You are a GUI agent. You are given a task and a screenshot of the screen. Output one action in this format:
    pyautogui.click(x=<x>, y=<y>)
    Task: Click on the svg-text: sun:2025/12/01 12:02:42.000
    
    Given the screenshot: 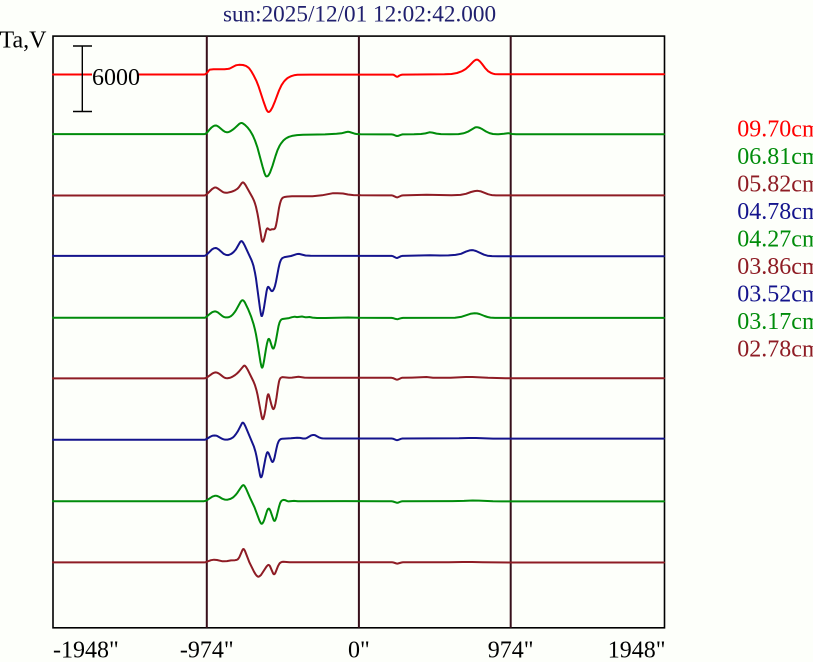 What is the action you would take?
    pyautogui.click(x=359, y=14)
    